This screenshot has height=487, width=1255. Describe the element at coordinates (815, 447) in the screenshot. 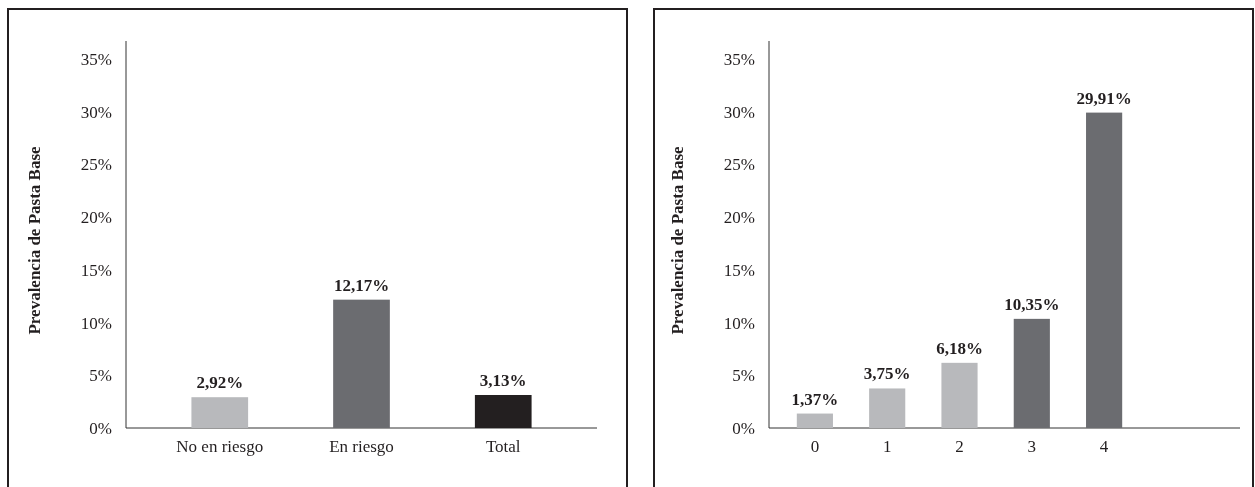

I see `x-tick-label: 0` at that location.